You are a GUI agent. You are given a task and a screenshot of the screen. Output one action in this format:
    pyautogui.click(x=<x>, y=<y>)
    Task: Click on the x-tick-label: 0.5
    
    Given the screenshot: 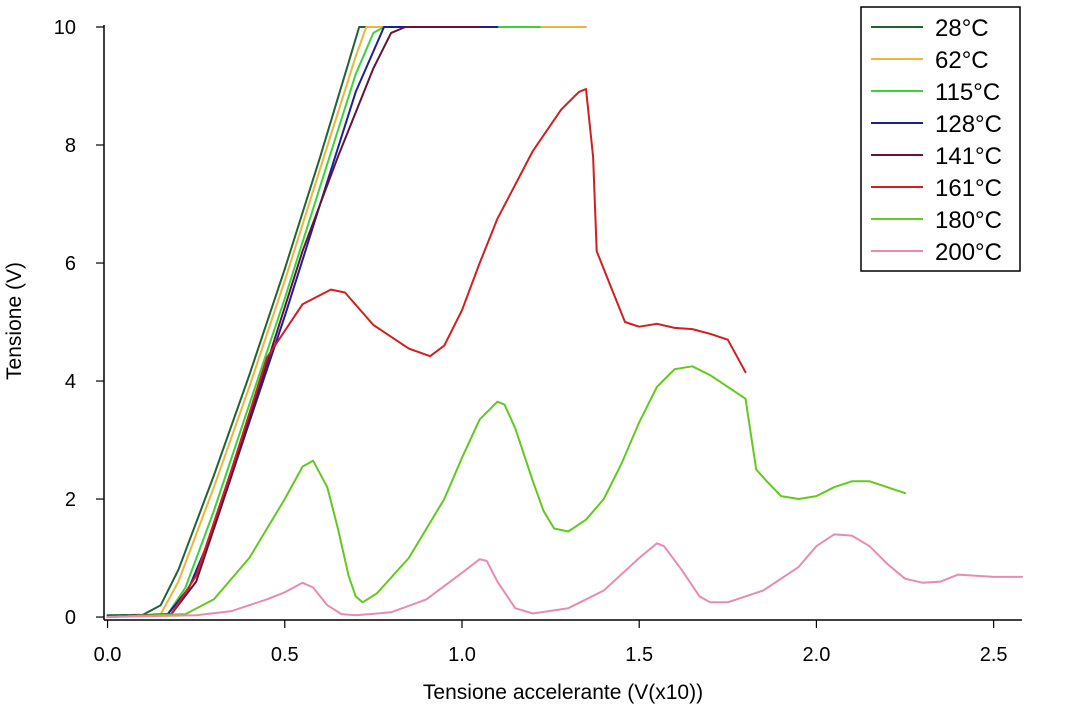 What is the action you would take?
    pyautogui.click(x=285, y=655)
    